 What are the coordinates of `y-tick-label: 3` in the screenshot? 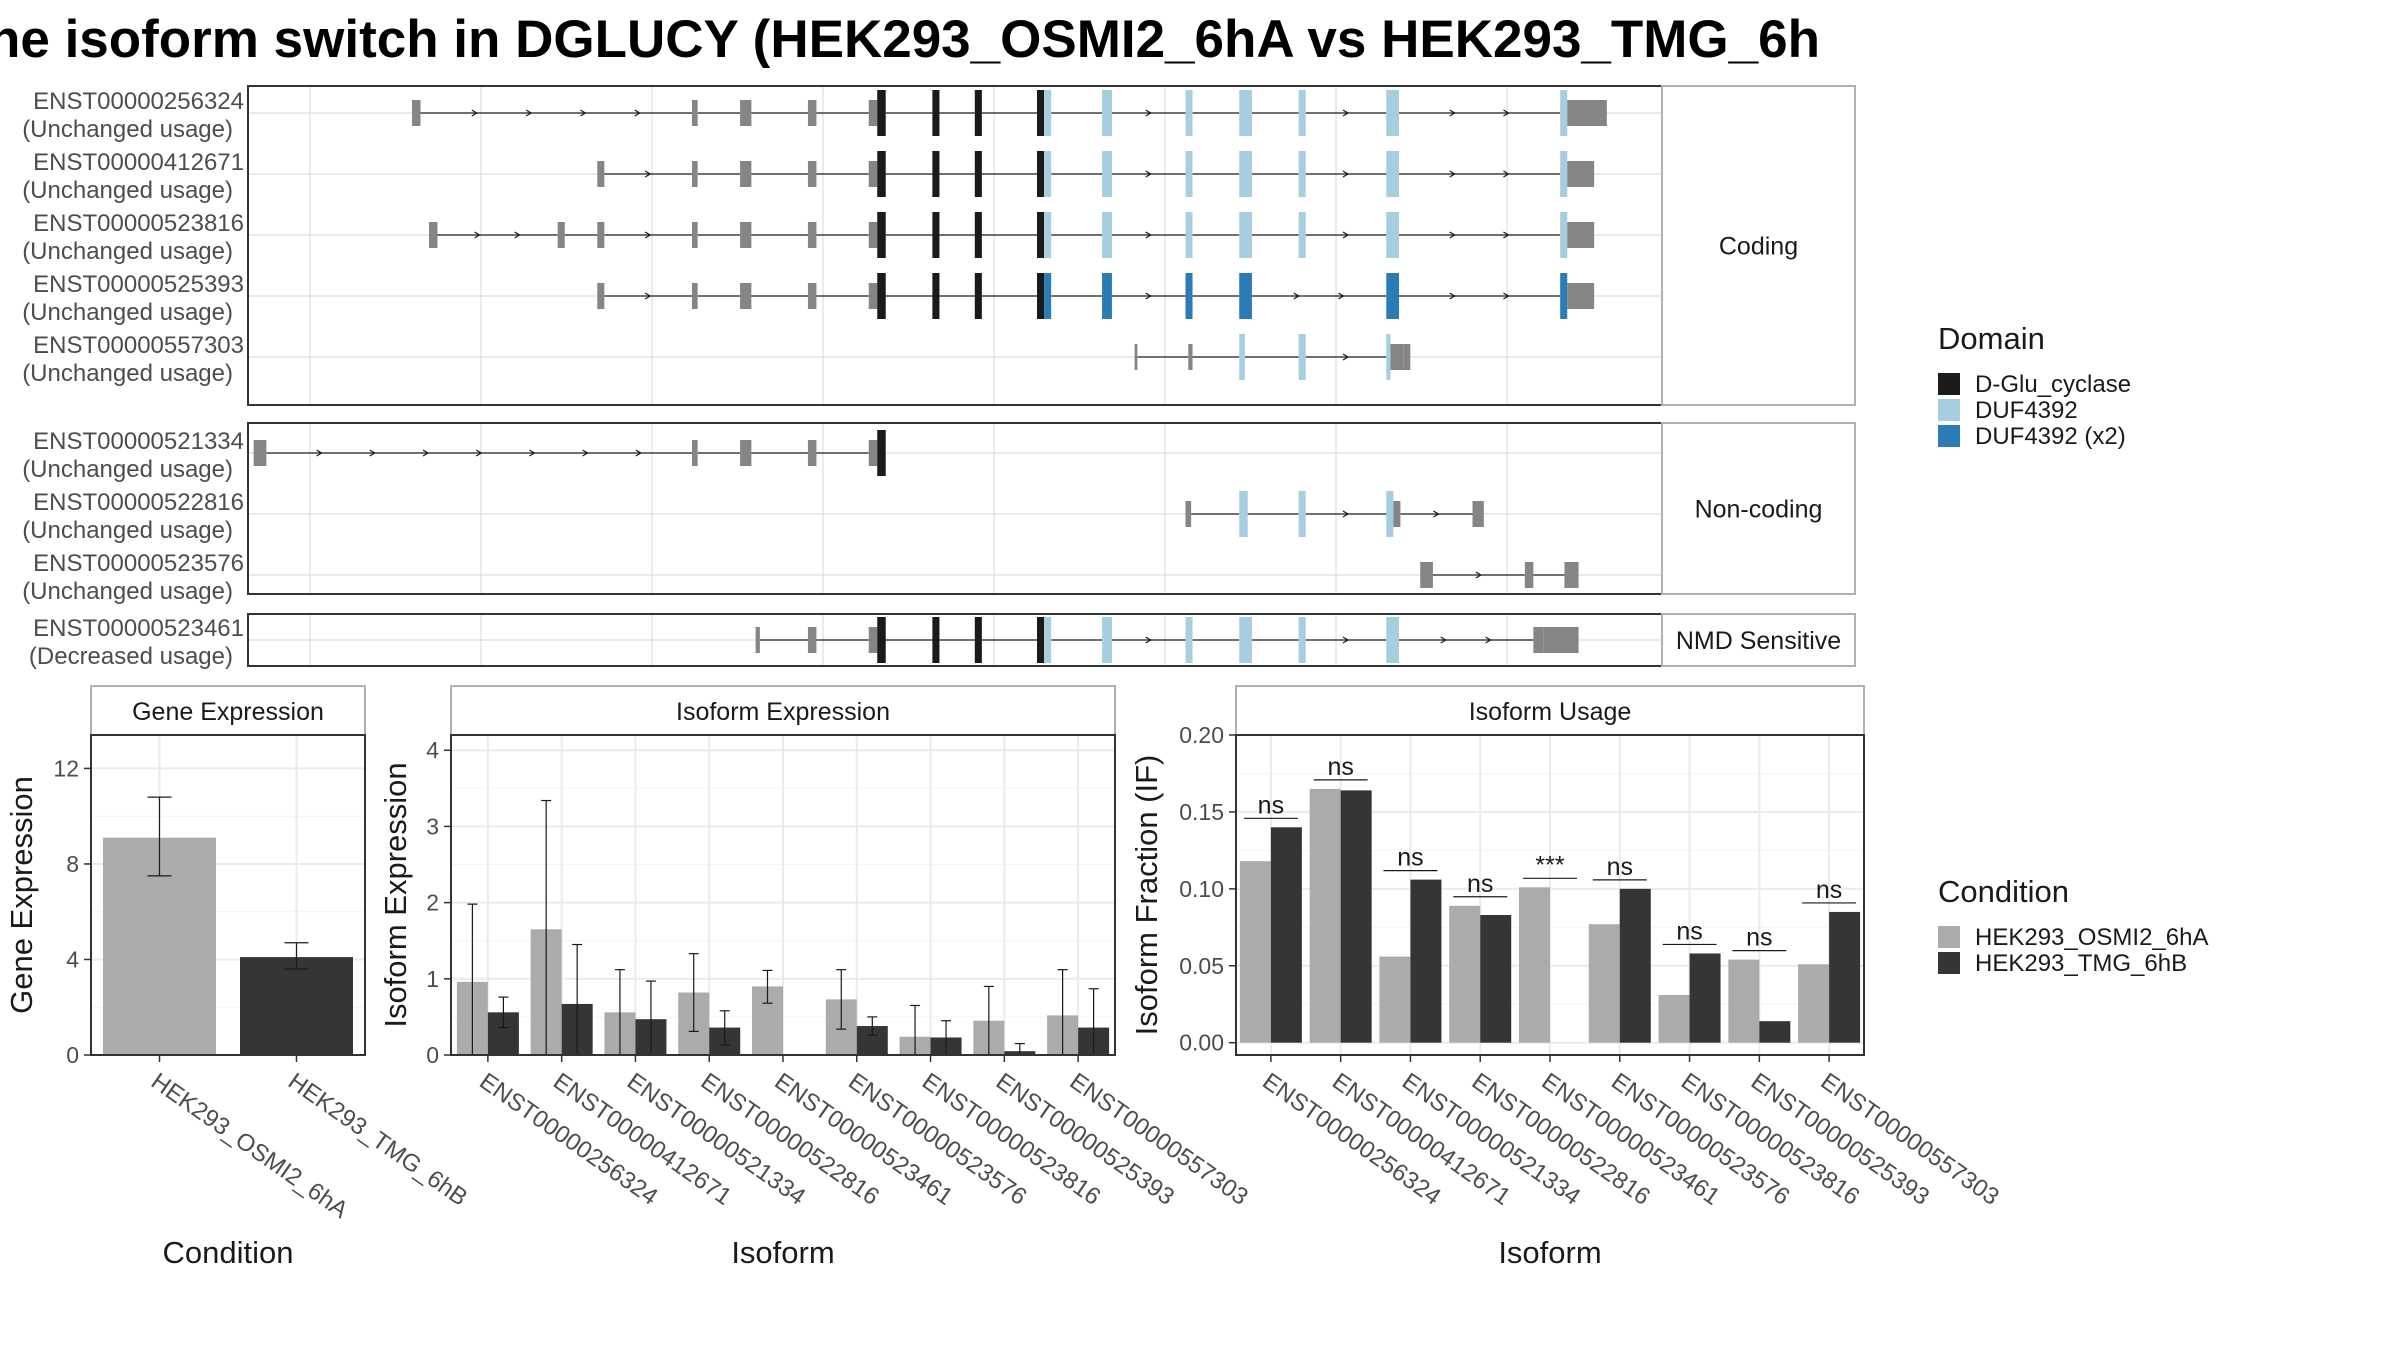 It's located at (432, 826).